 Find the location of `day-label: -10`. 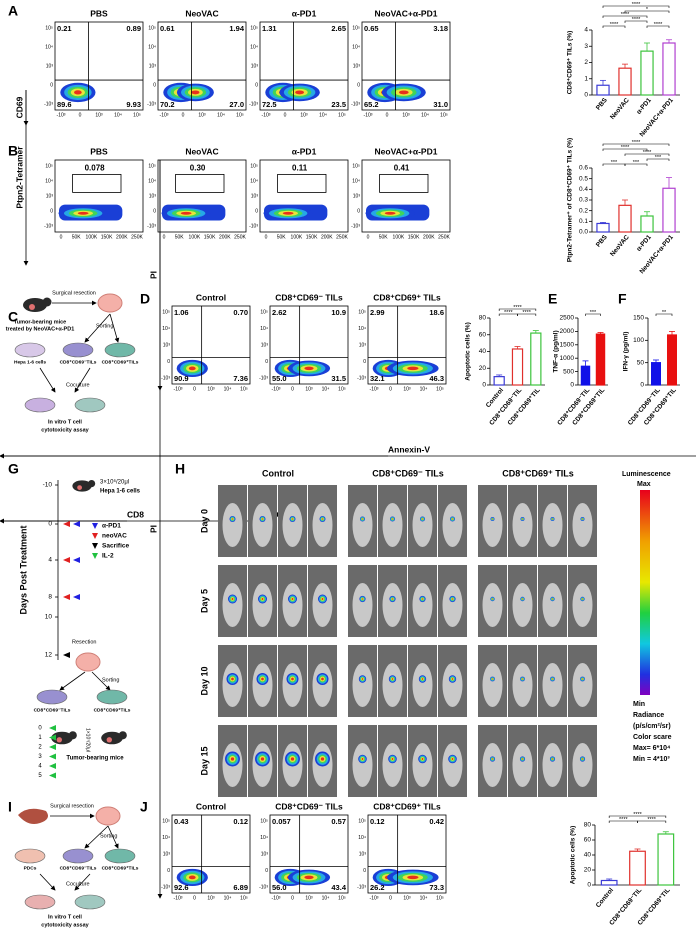

day-label: -10 is located at coordinates (48, 485).